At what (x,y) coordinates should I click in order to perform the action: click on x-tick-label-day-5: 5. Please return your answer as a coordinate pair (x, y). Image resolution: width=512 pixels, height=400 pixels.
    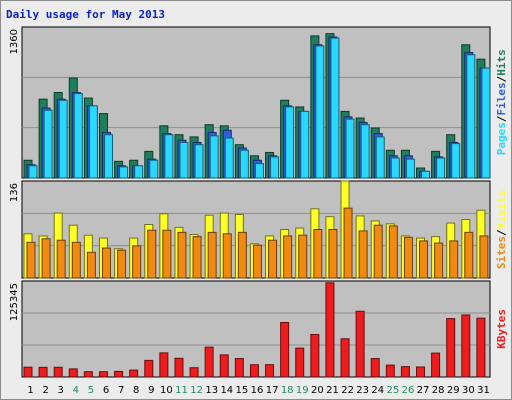
    Looking at the image, I should click on (91, 390).